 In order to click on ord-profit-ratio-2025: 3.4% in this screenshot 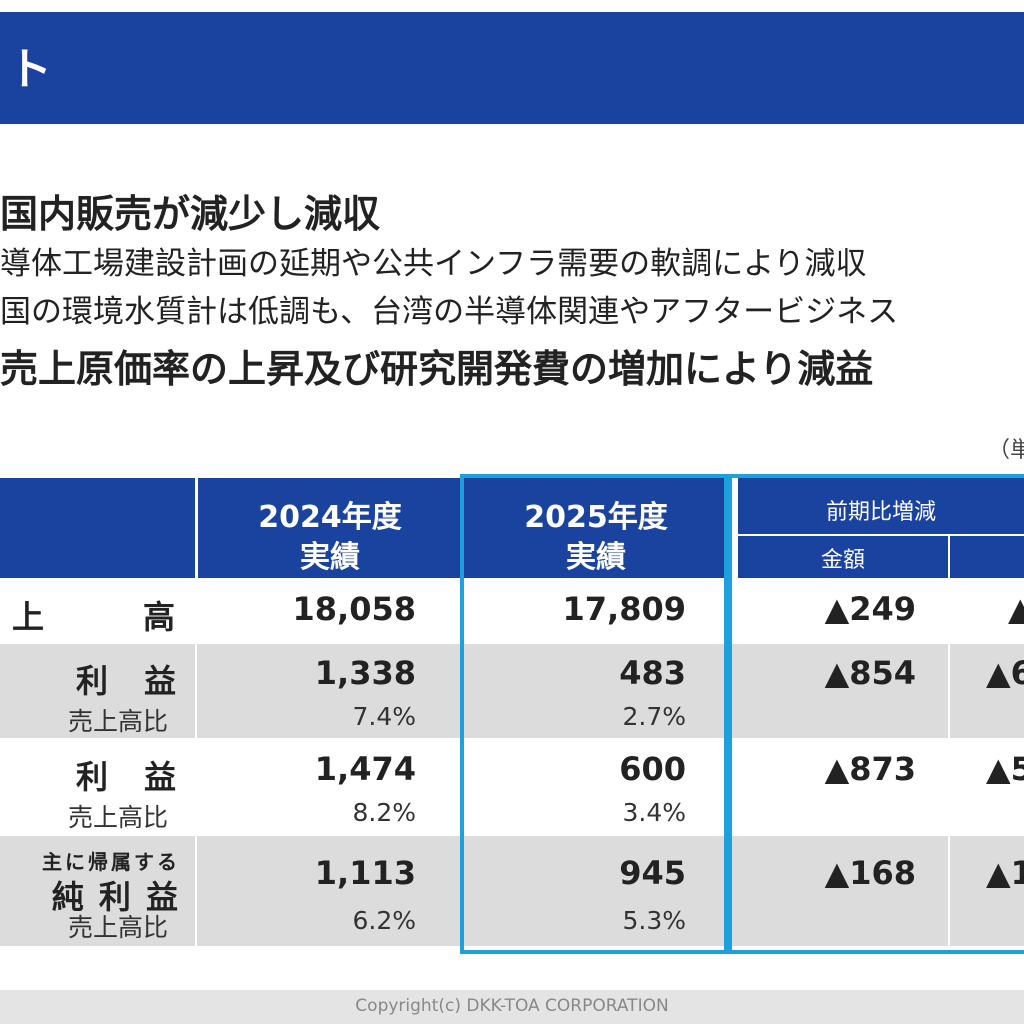, I will do `click(654, 812)`.